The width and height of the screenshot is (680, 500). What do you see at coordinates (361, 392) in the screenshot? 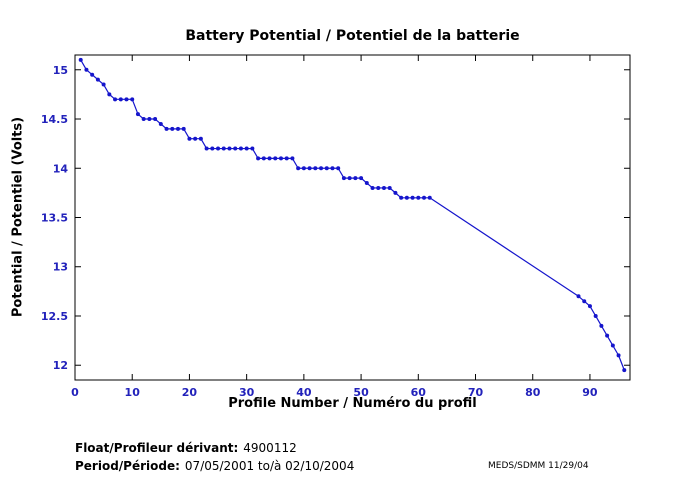
I see `x-tick-label: 50` at bounding box center [361, 392].